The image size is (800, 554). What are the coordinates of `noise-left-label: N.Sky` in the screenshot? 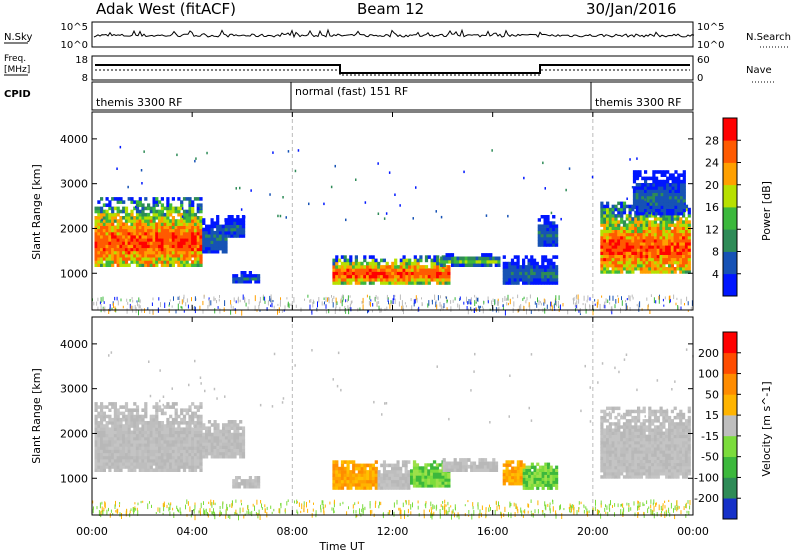 It's located at (18, 37).